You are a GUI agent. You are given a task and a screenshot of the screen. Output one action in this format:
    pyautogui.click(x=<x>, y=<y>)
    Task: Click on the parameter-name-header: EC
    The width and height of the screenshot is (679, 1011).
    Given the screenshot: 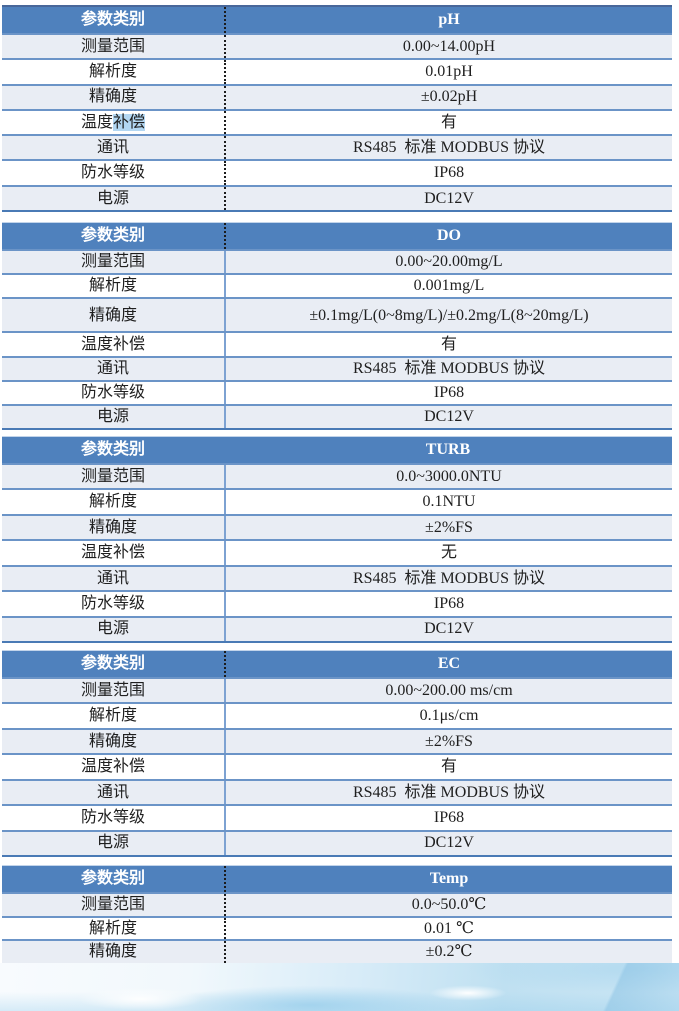 What is the action you would take?
    pyautogui.click(x=449, y=664)
    